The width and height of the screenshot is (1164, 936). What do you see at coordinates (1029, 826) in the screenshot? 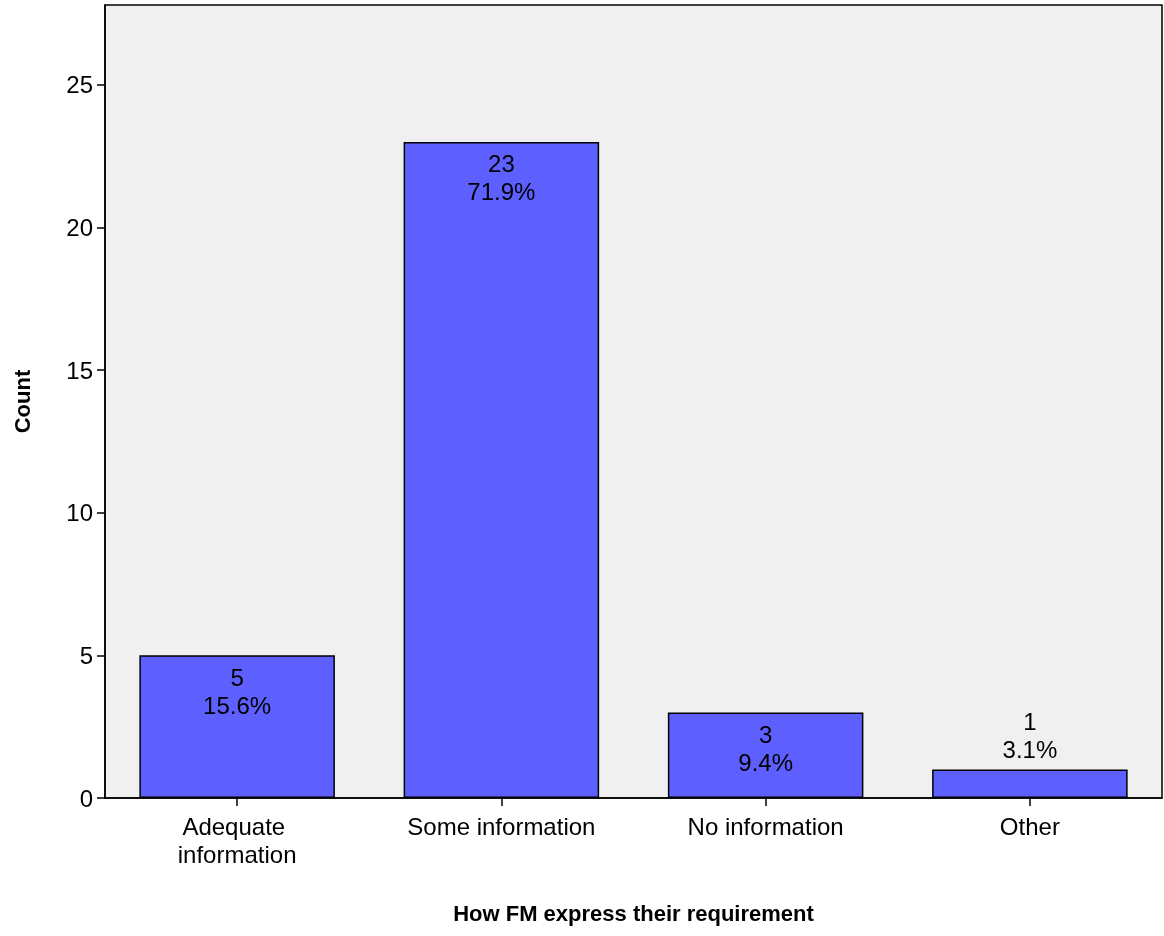
I see `x-tick-label: Other` at bounding box center [1029, 826].